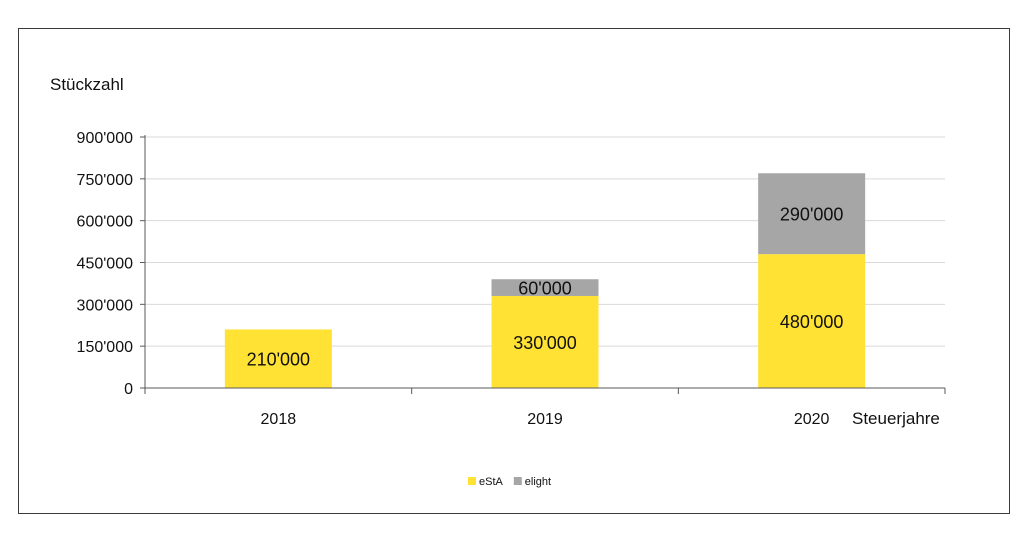 The width and height of the screenshot is (1024, 533). I want to click on bar-esta-2019, so click(545, 341).